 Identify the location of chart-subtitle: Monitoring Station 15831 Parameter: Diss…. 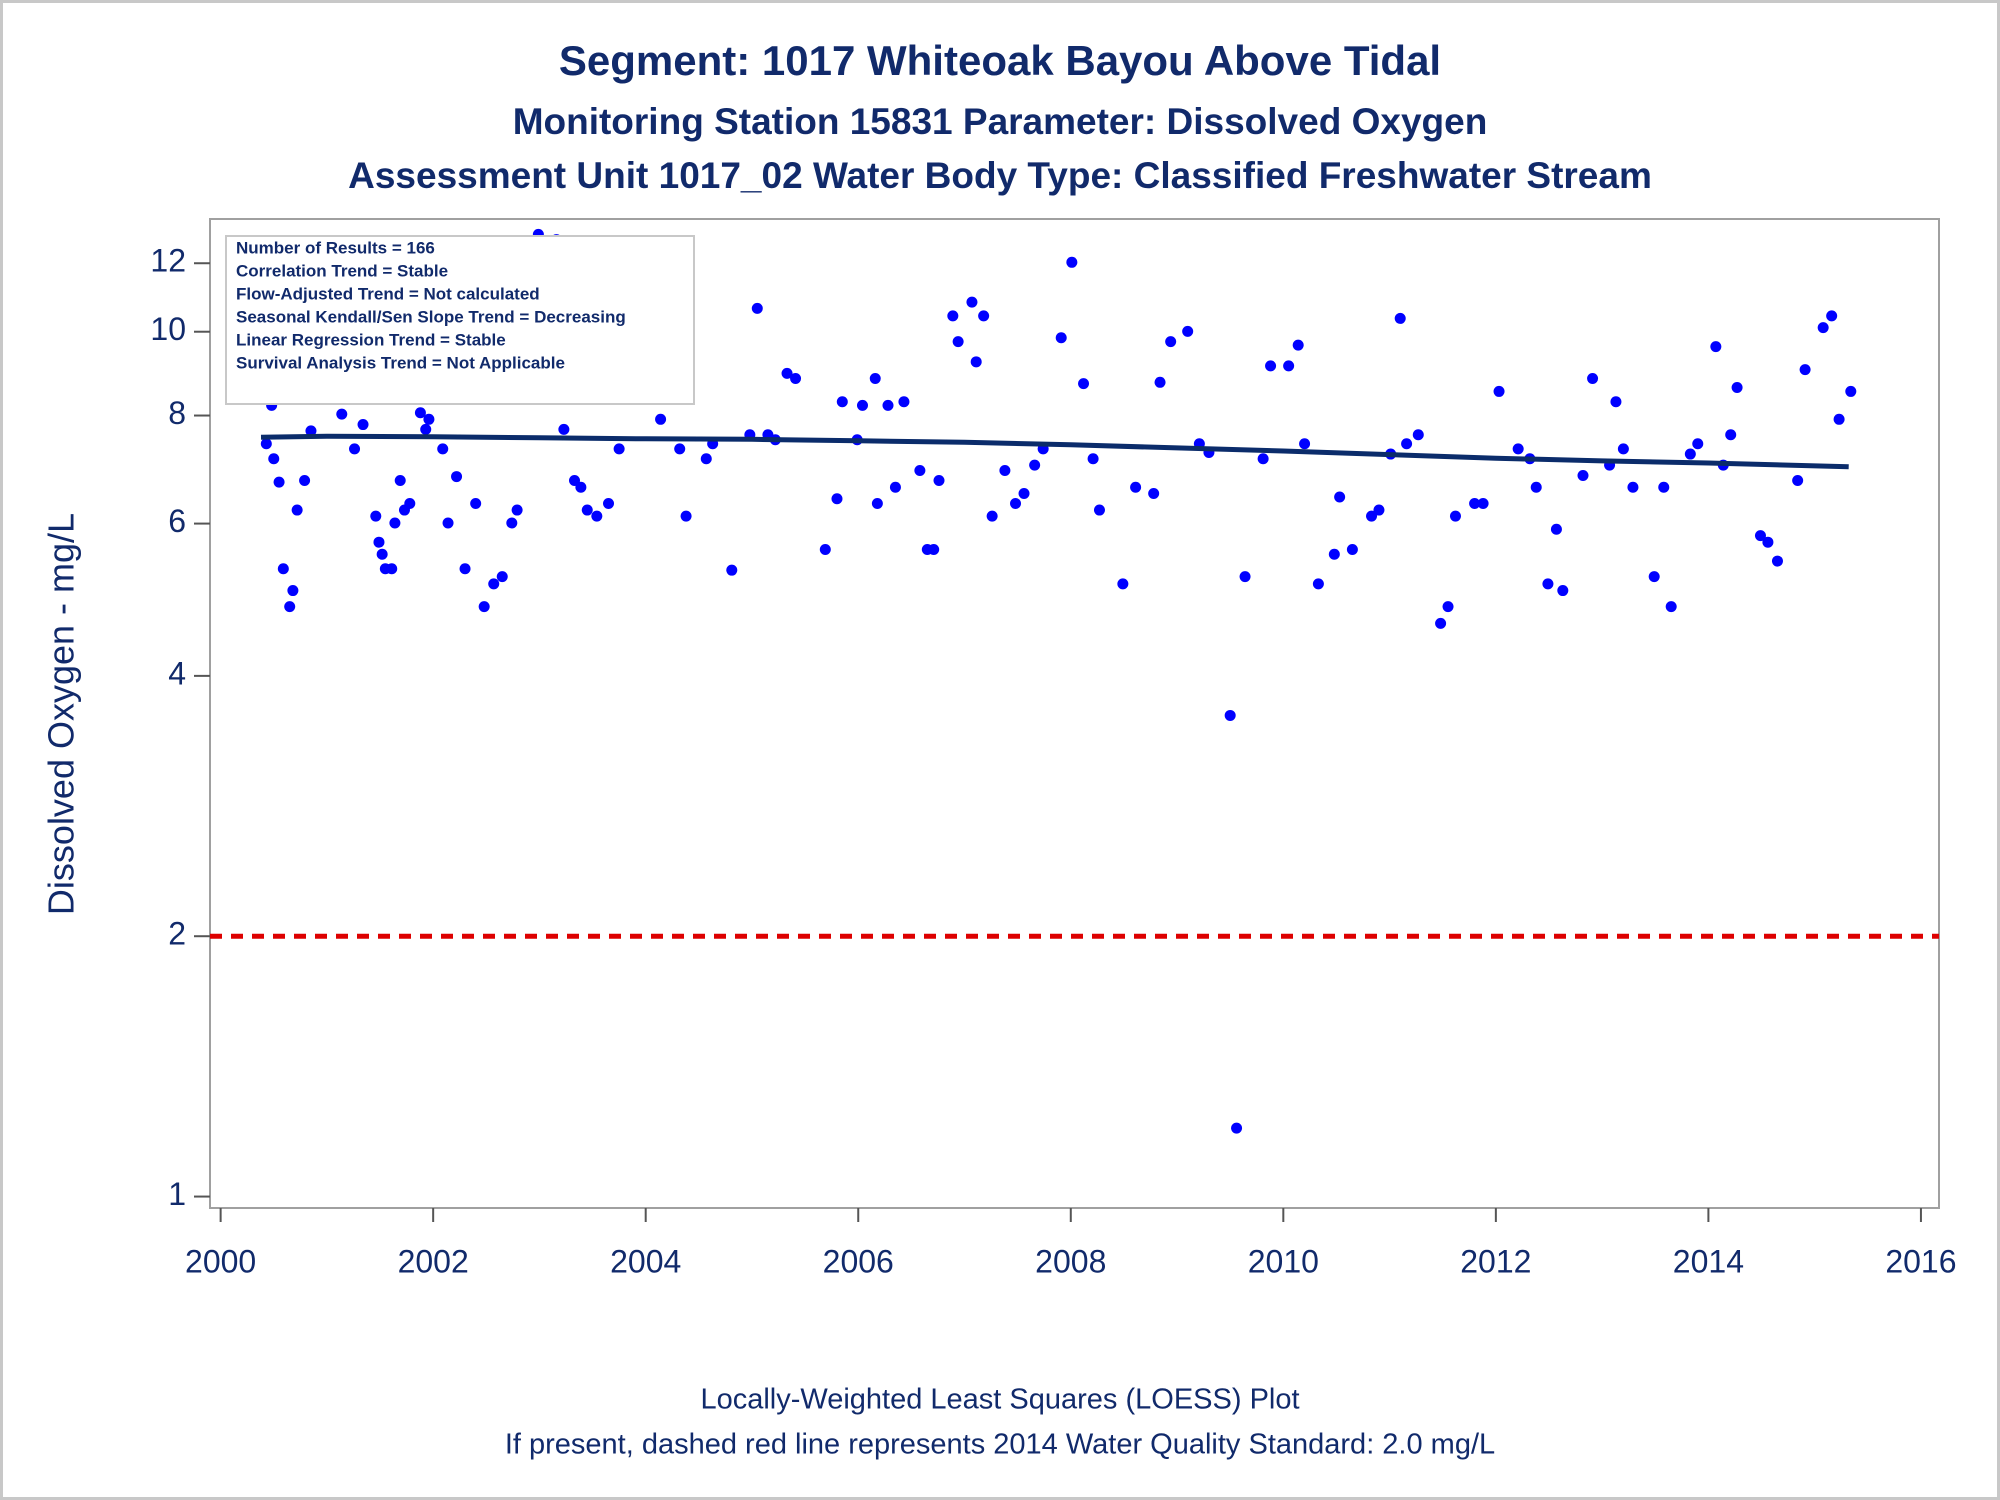
(1000, 121).